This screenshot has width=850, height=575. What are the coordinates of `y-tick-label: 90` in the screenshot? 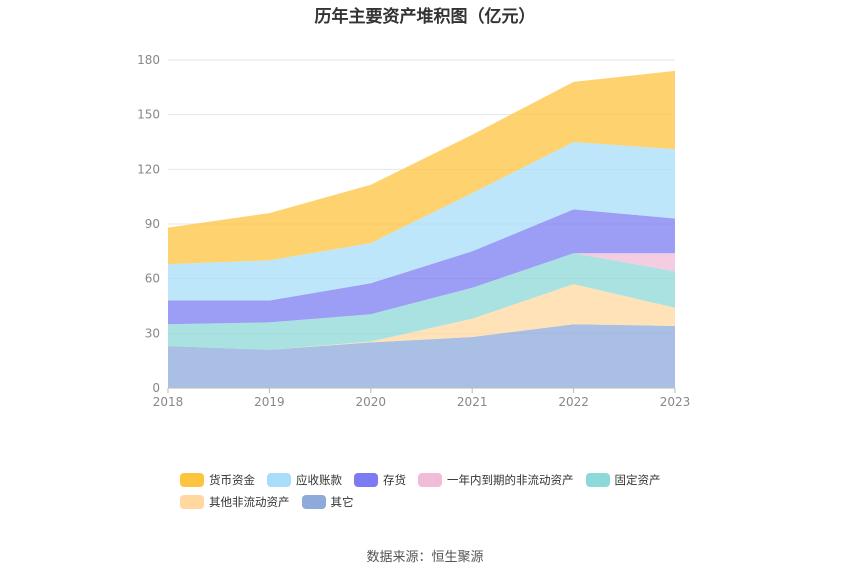 It's located at (152, 224).